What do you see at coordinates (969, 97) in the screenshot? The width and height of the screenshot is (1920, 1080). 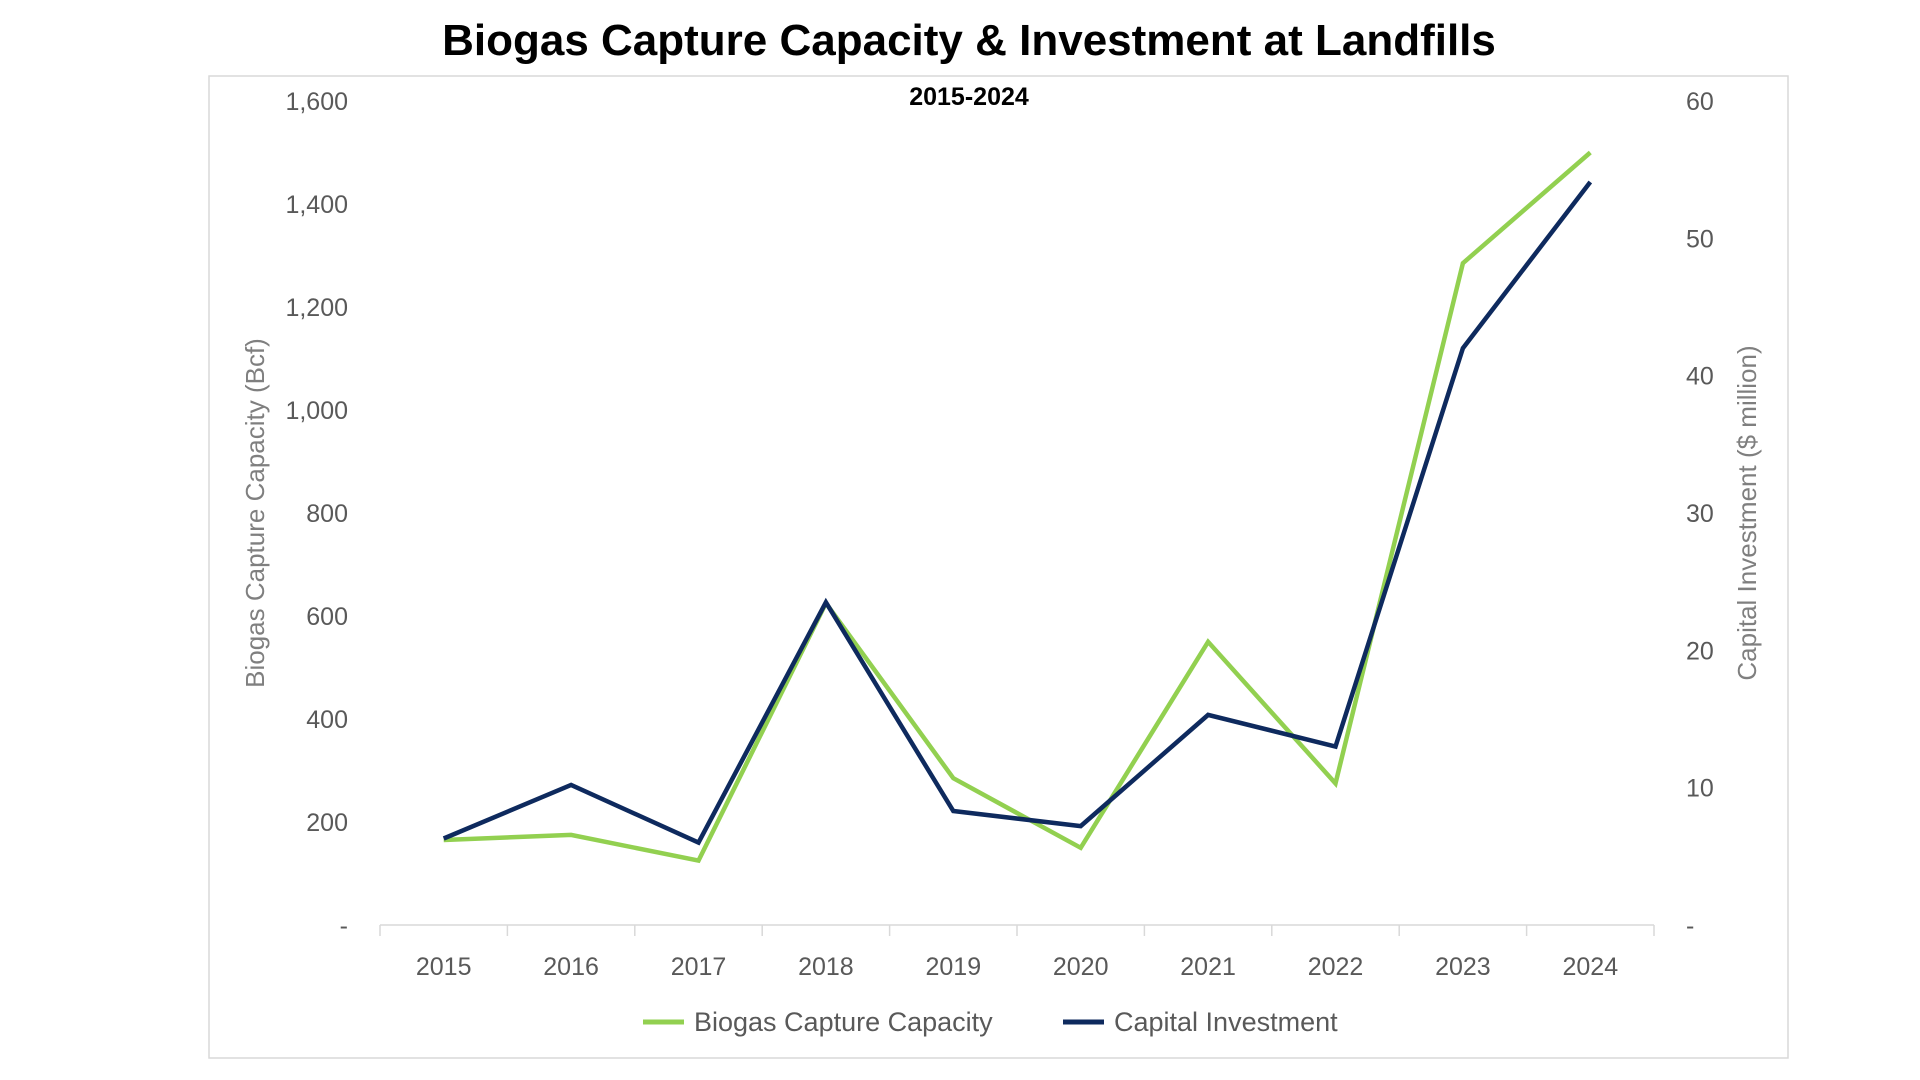 I see `chart-subtitle: 2015-2024` at bounding box center [969, 97].